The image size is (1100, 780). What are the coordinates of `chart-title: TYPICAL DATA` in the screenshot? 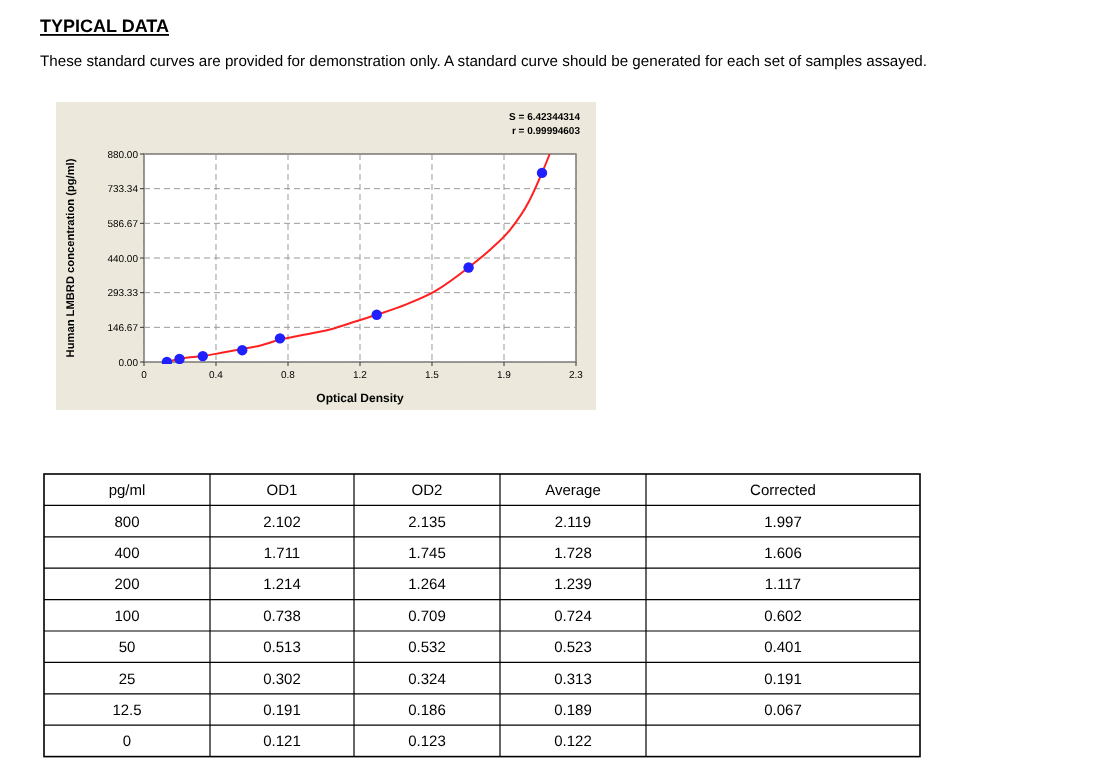 It's located at (105, 26).